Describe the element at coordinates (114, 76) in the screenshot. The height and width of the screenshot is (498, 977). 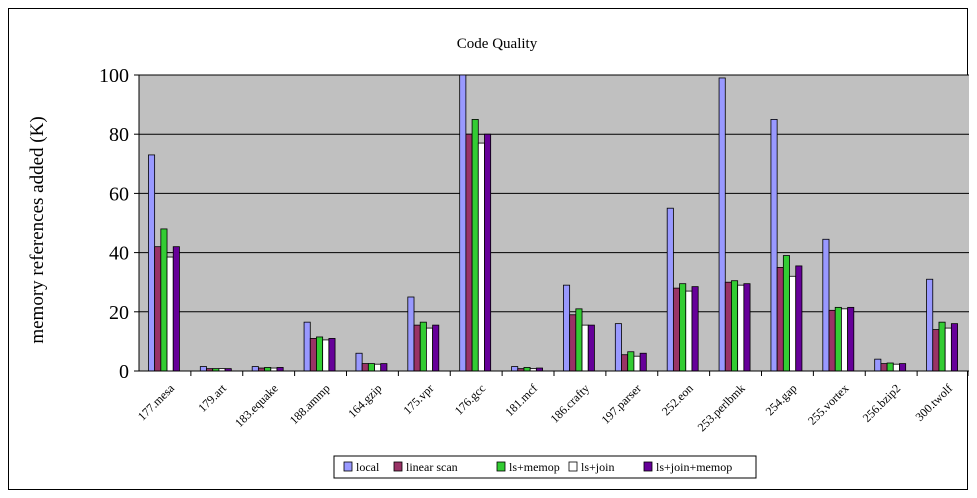
I see `y-tick-label: 100` at that location.